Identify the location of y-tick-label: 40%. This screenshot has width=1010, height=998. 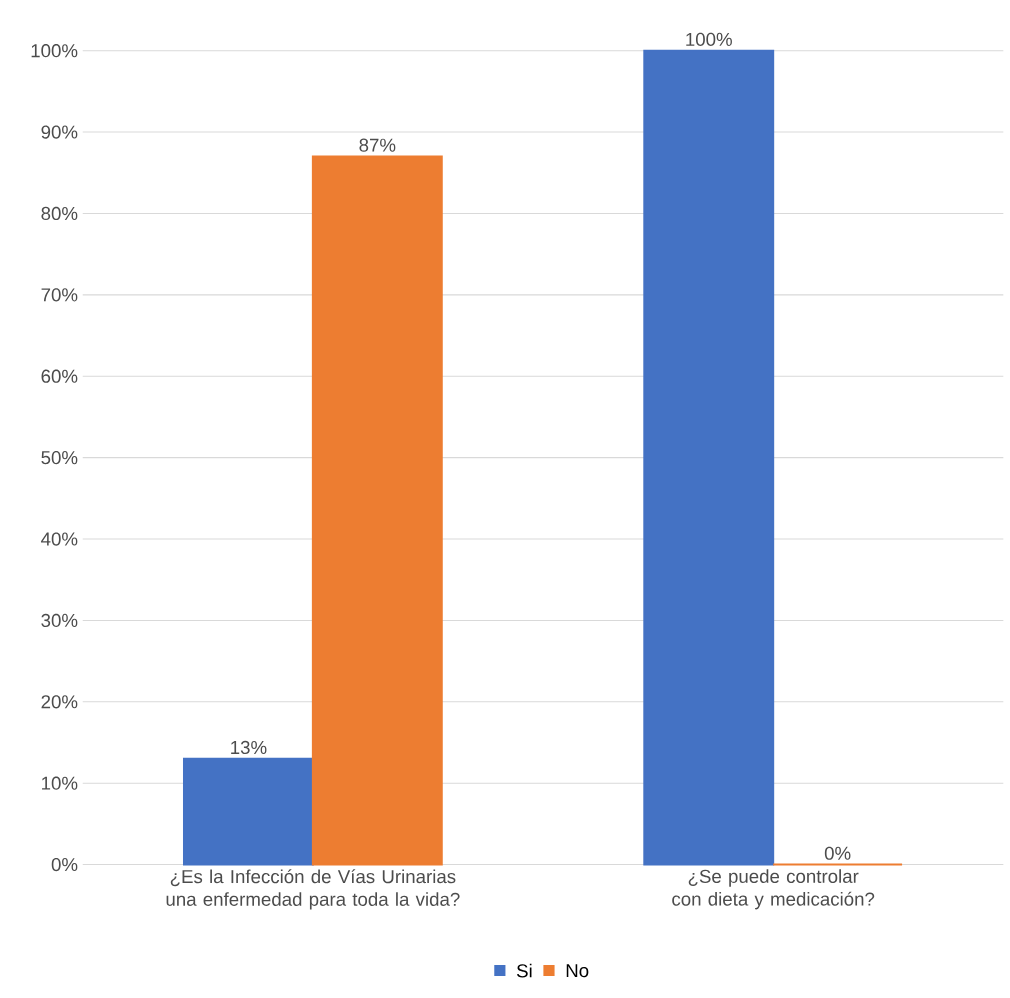
(59, 539).